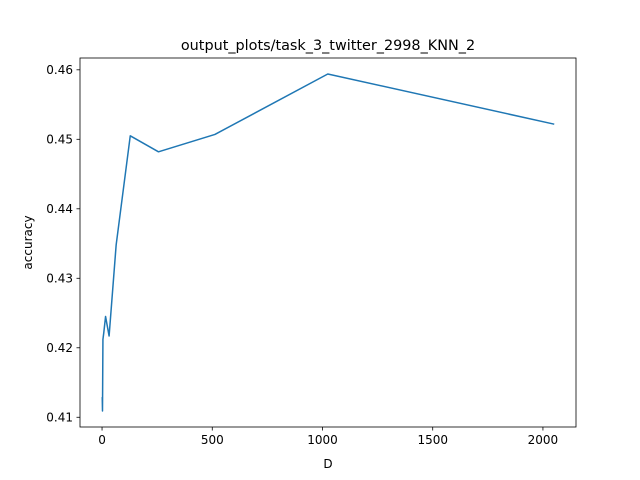  Describe the element at coordinates (63, 244) in the screenshot. I see `y-axis-ticks: 0.41 0.42 0.43 0.44 0.45 0.46` at that location.